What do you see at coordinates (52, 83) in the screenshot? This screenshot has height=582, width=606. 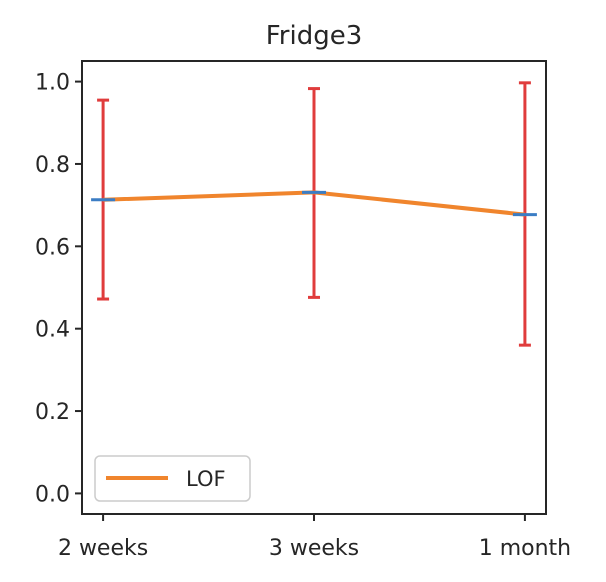 I see `y-tick-label: 1.0` at bounding box center [52, 83].